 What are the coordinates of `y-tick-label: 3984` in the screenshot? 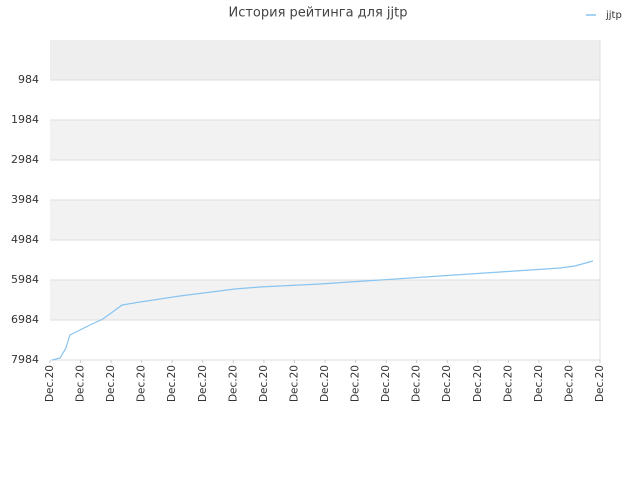 It's located at (25, 199).